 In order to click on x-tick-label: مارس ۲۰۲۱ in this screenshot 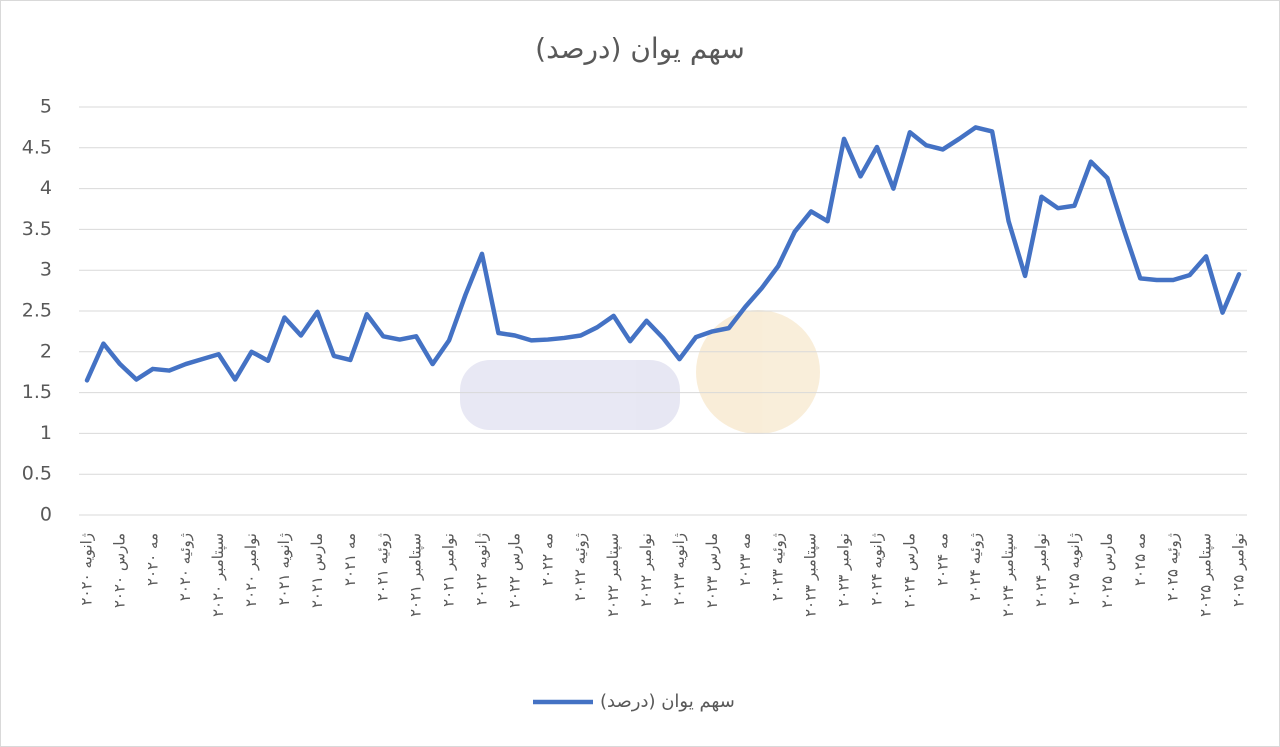, I will do `click(317, 570)`.